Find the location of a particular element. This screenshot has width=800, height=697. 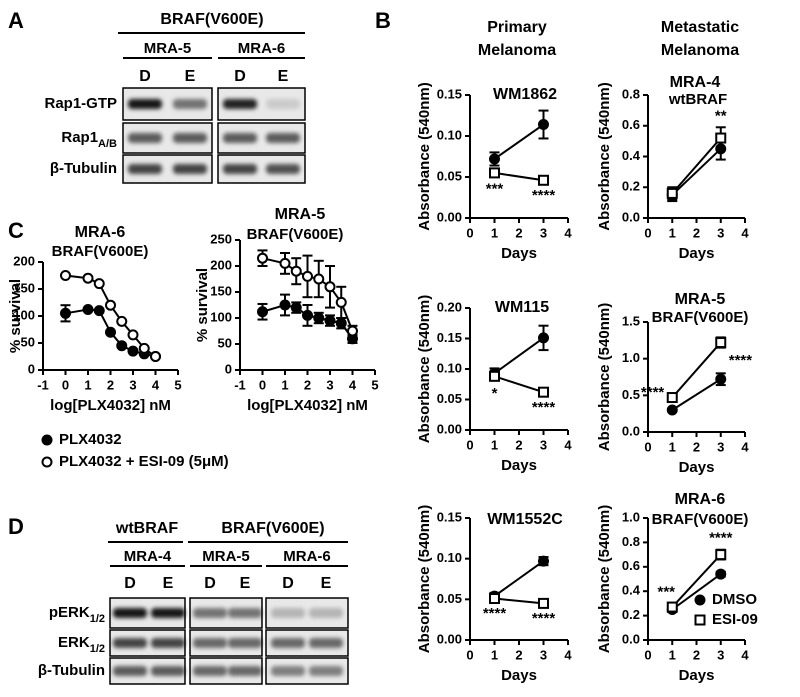

legend-label: DMSO is located at coordinates (734, 599).